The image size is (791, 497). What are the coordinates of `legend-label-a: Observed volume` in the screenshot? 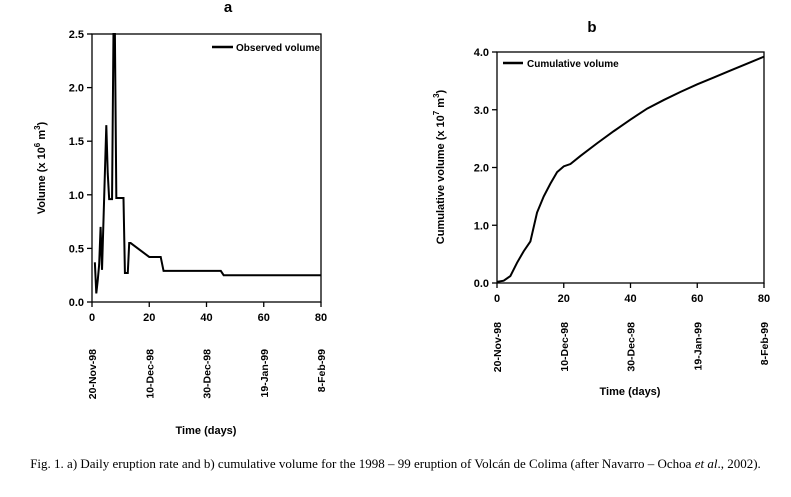 It's located at (278, 48).